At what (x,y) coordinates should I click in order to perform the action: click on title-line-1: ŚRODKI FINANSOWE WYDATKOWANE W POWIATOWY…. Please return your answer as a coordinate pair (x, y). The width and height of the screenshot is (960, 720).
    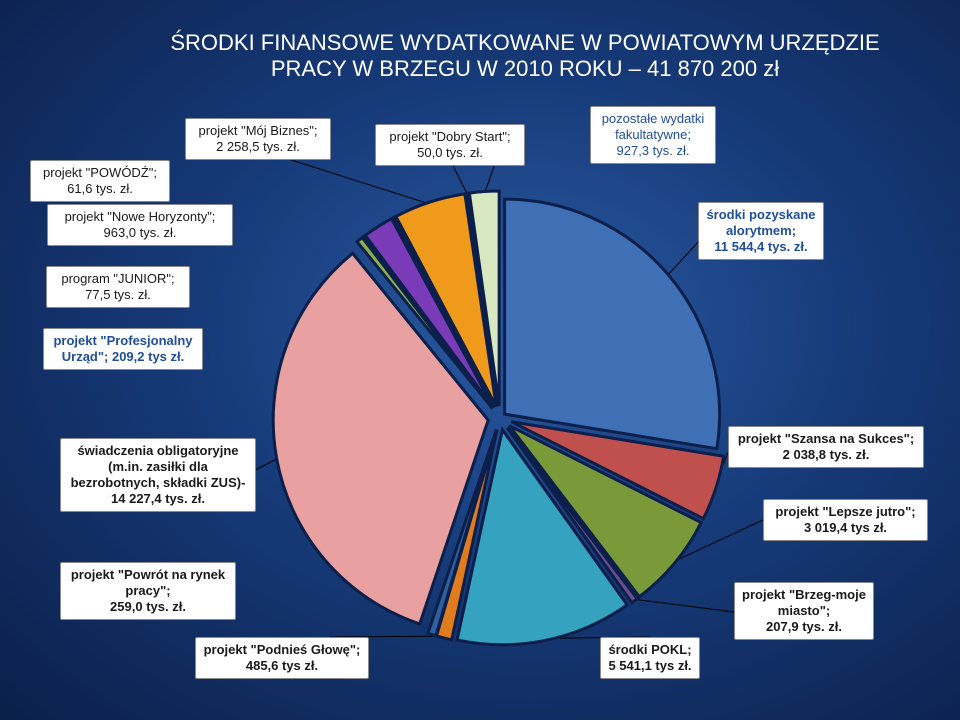
    Looking at the image, I should click on (525, 42).